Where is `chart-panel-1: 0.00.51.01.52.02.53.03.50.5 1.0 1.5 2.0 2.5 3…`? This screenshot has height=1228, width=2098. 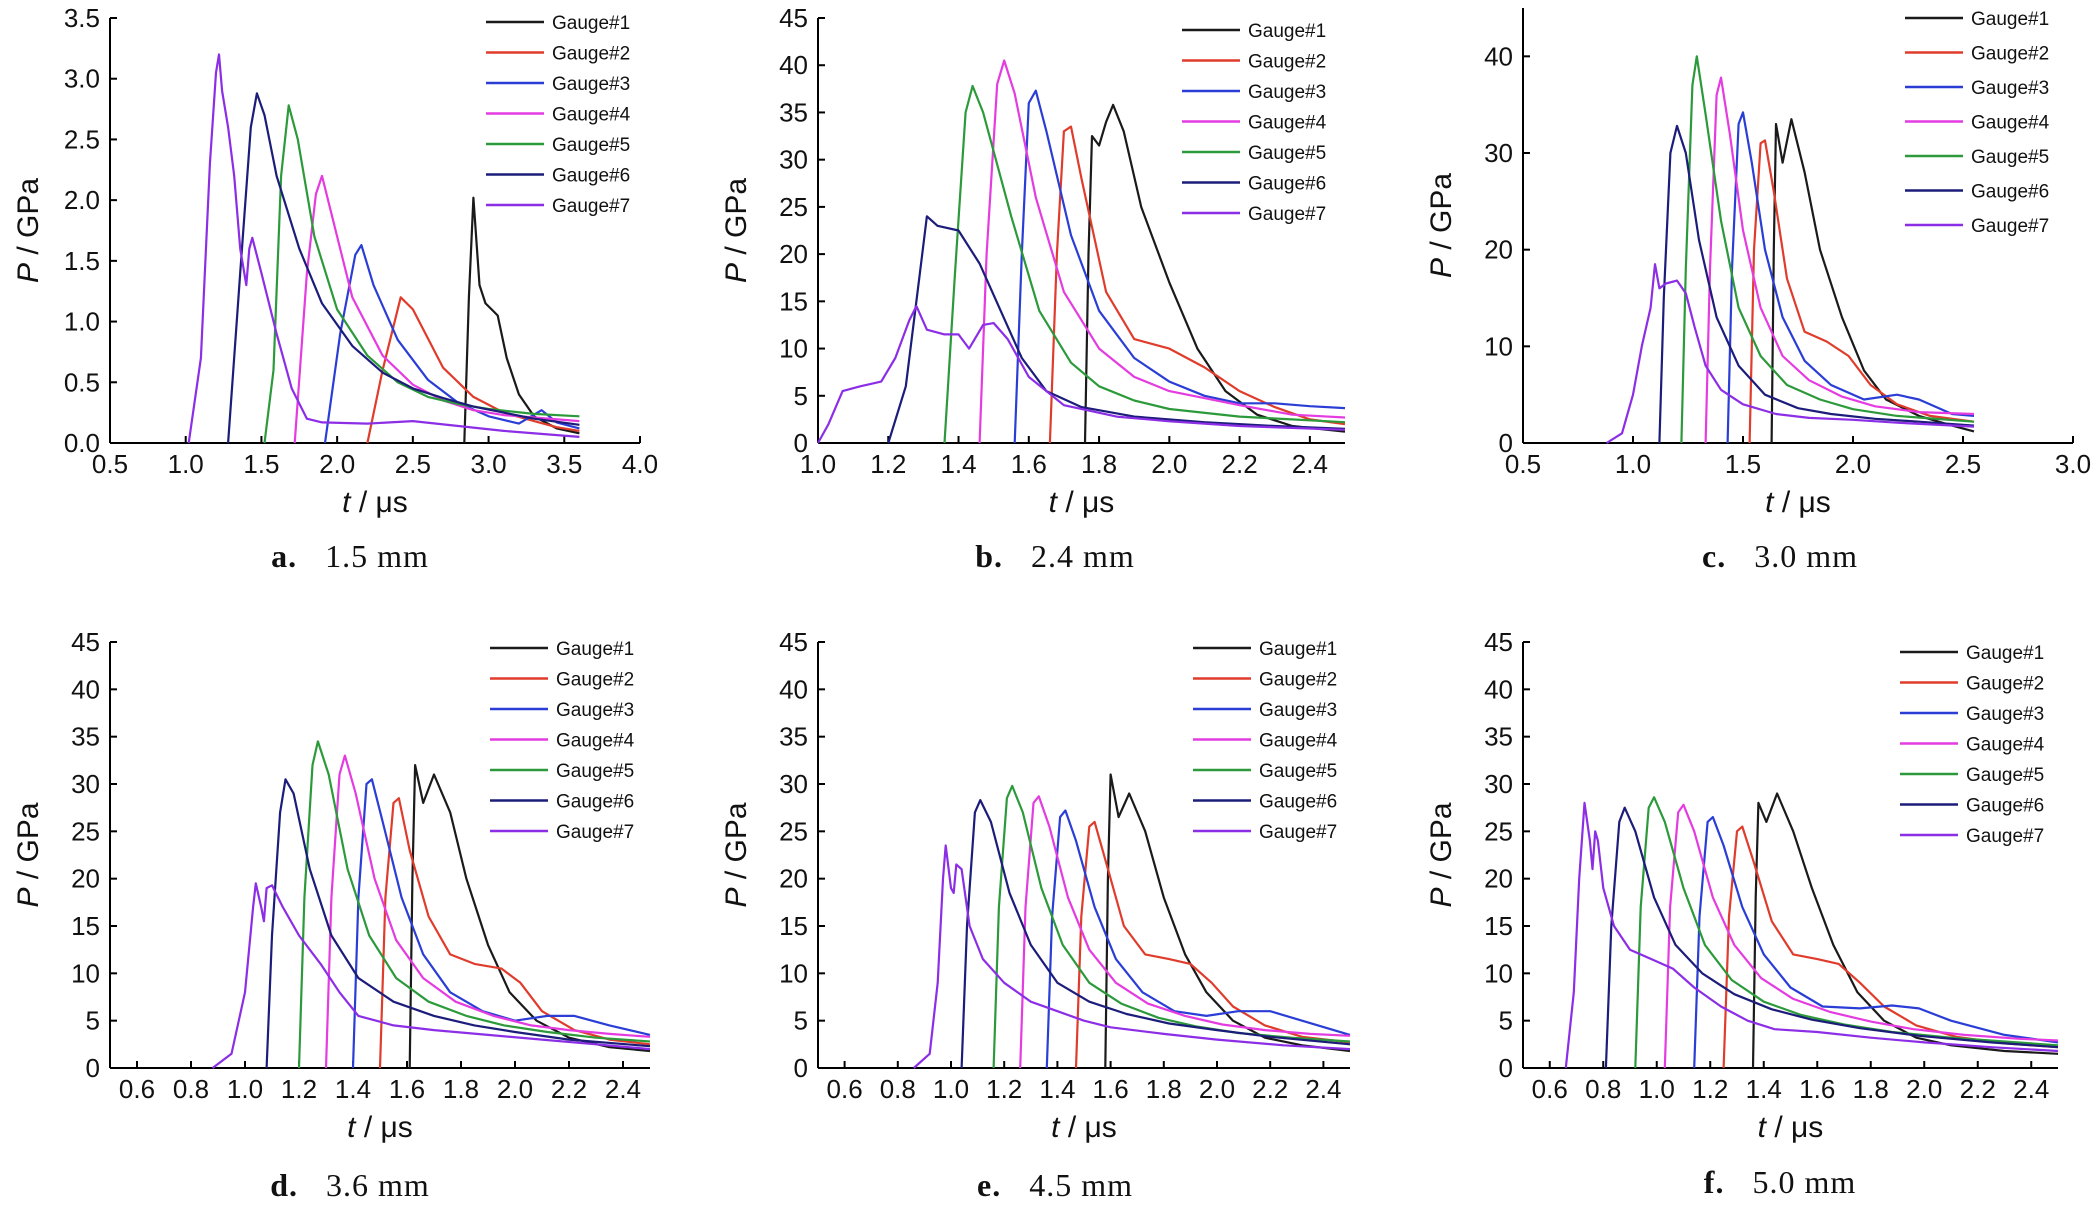 chart-panel-1: 0.00.51.01.52.02.53.03.50.5 1.0 1.5 2.0 2.5 3… is located at coordinates (335, 288).